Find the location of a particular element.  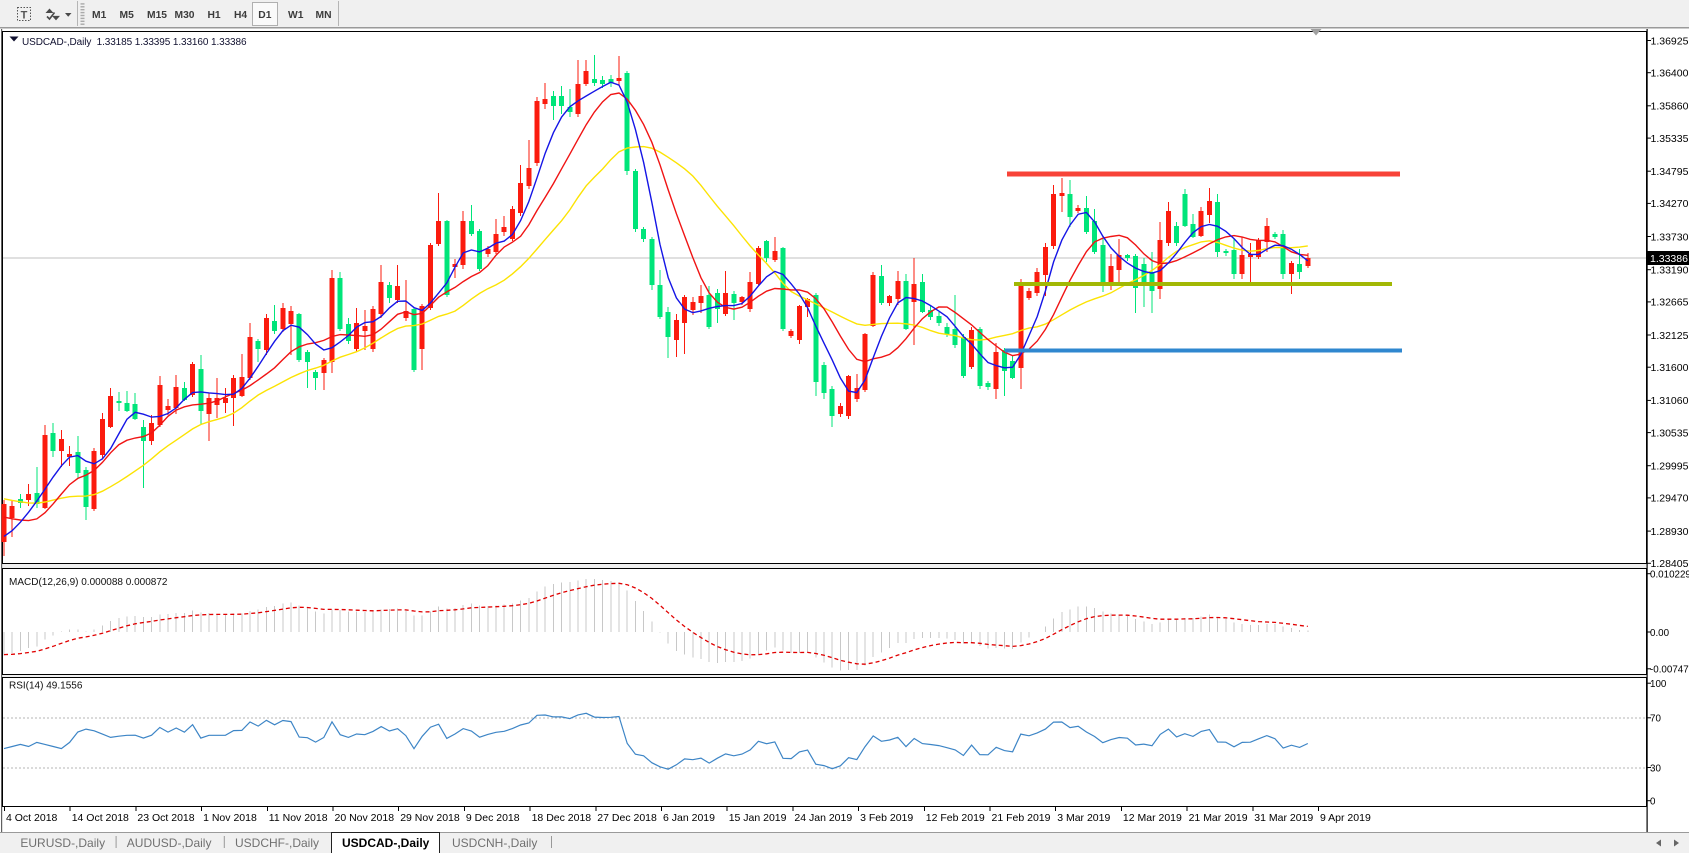

svg-text: USDCAD-,Daily is located at coordinates (386, 843).